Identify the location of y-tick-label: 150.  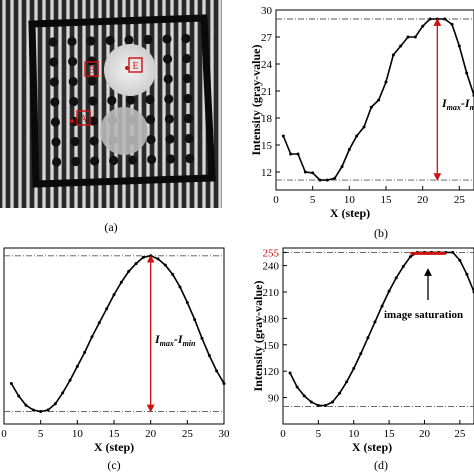
(271, 346).